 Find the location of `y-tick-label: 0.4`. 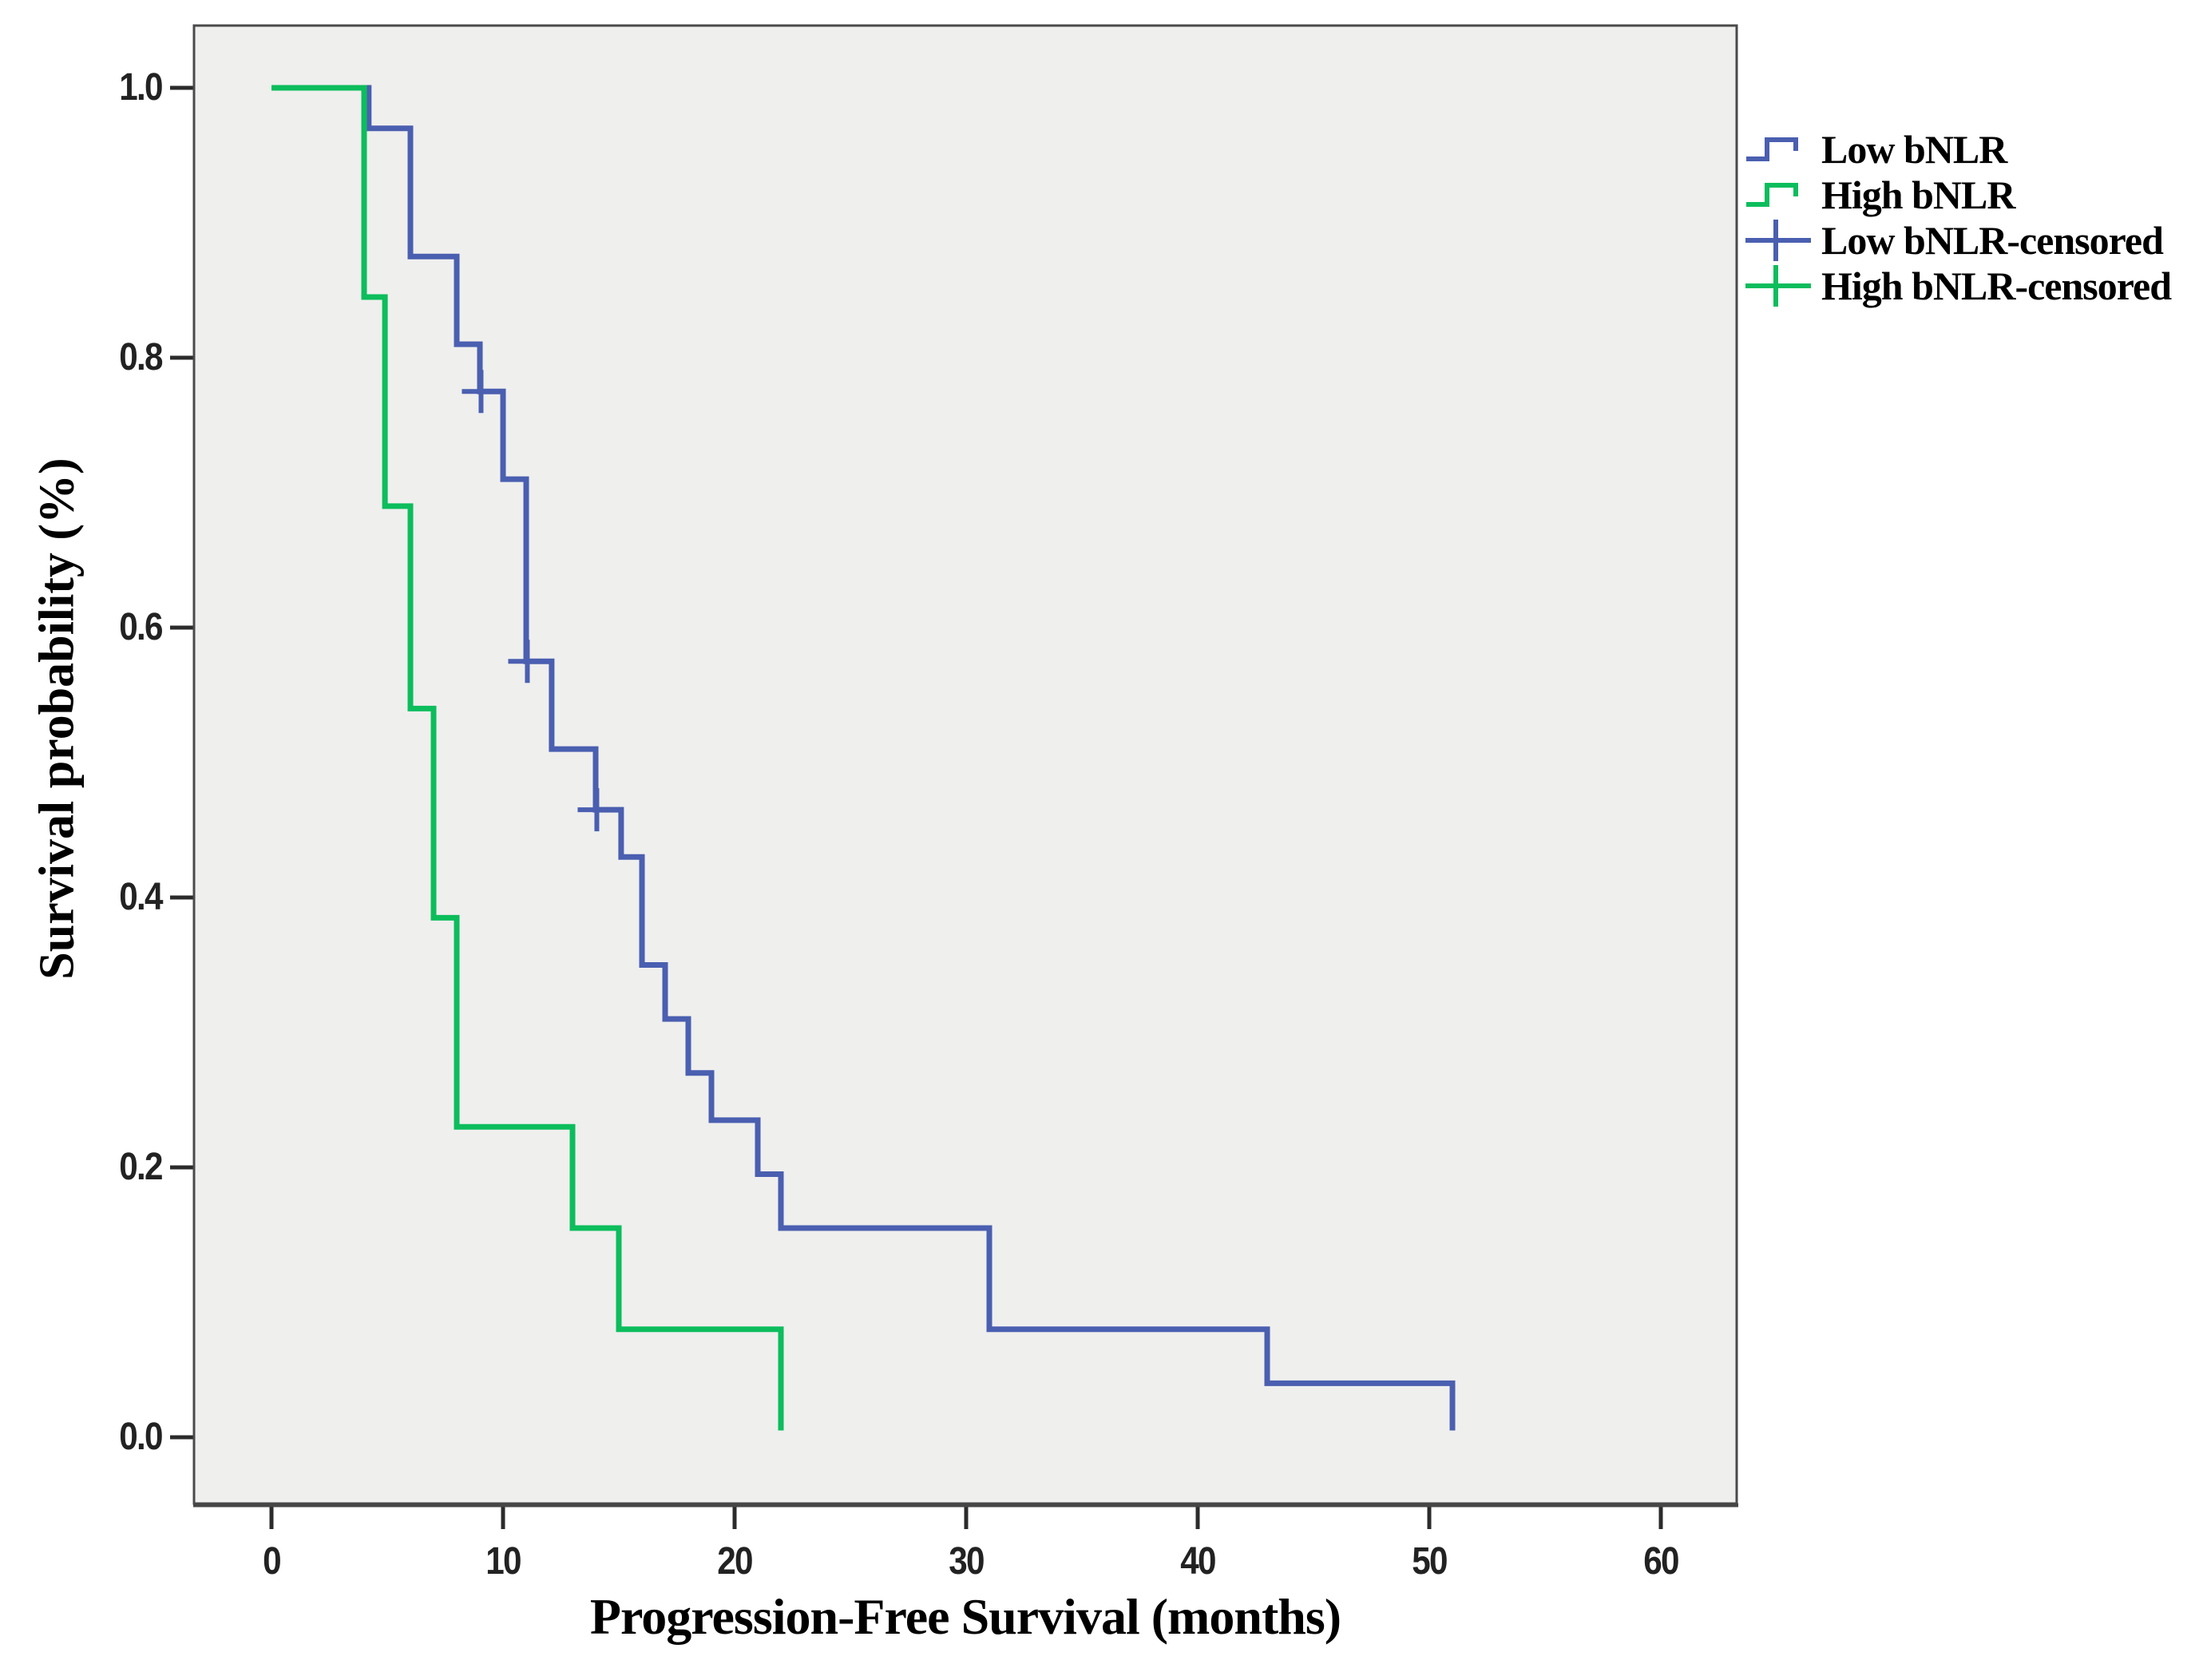

y-tick-label: 0.4 is located at coordinates (141, 897).